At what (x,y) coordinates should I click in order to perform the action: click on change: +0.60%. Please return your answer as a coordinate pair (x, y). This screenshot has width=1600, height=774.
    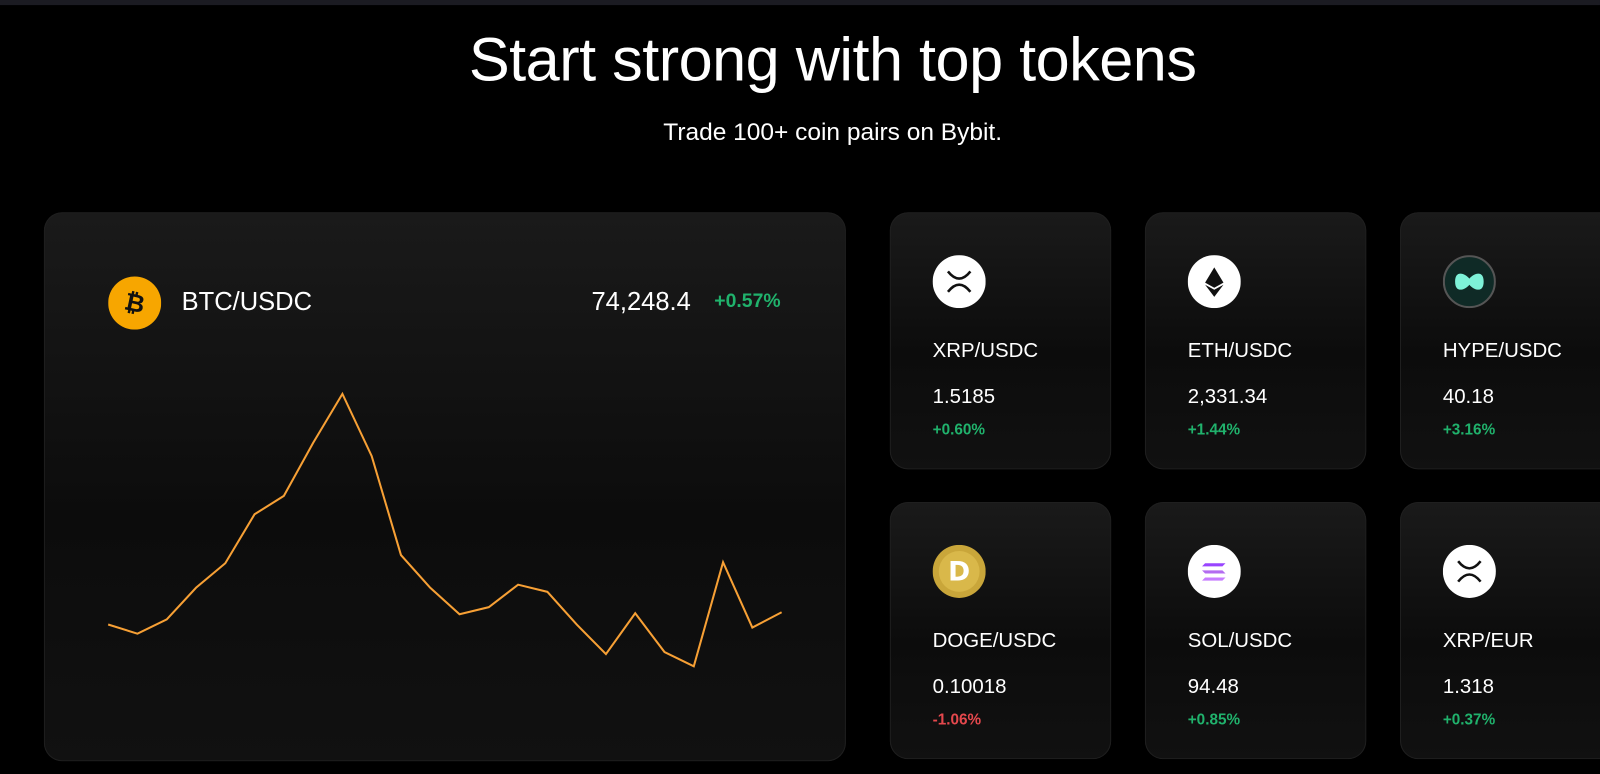
    Looking at the image, I should click on (958, 430).